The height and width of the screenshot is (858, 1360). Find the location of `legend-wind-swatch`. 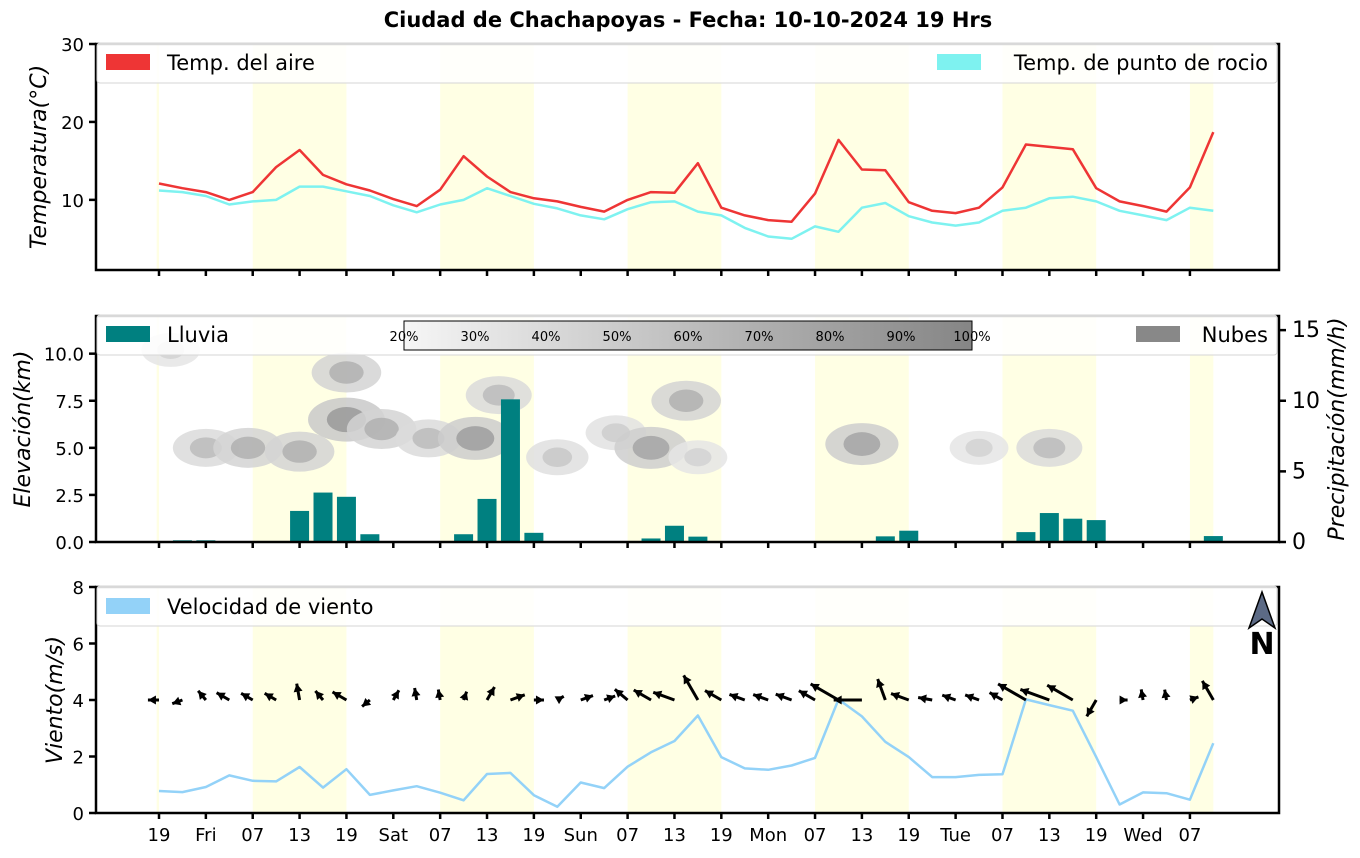

legend-wind-swatch is located at coordinates (128, 606).